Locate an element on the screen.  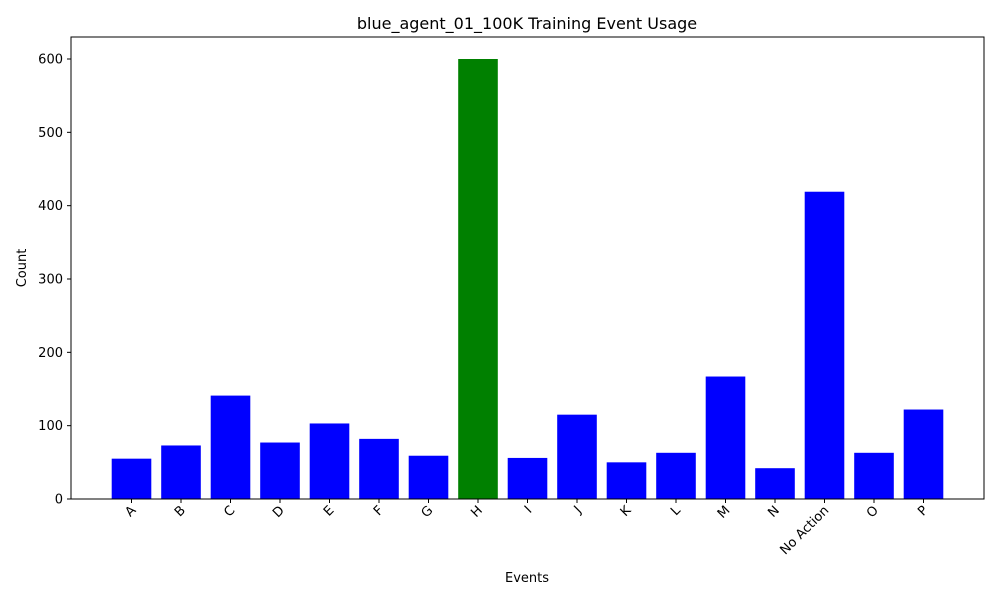
bar-b is located at coordinates (181, 472).